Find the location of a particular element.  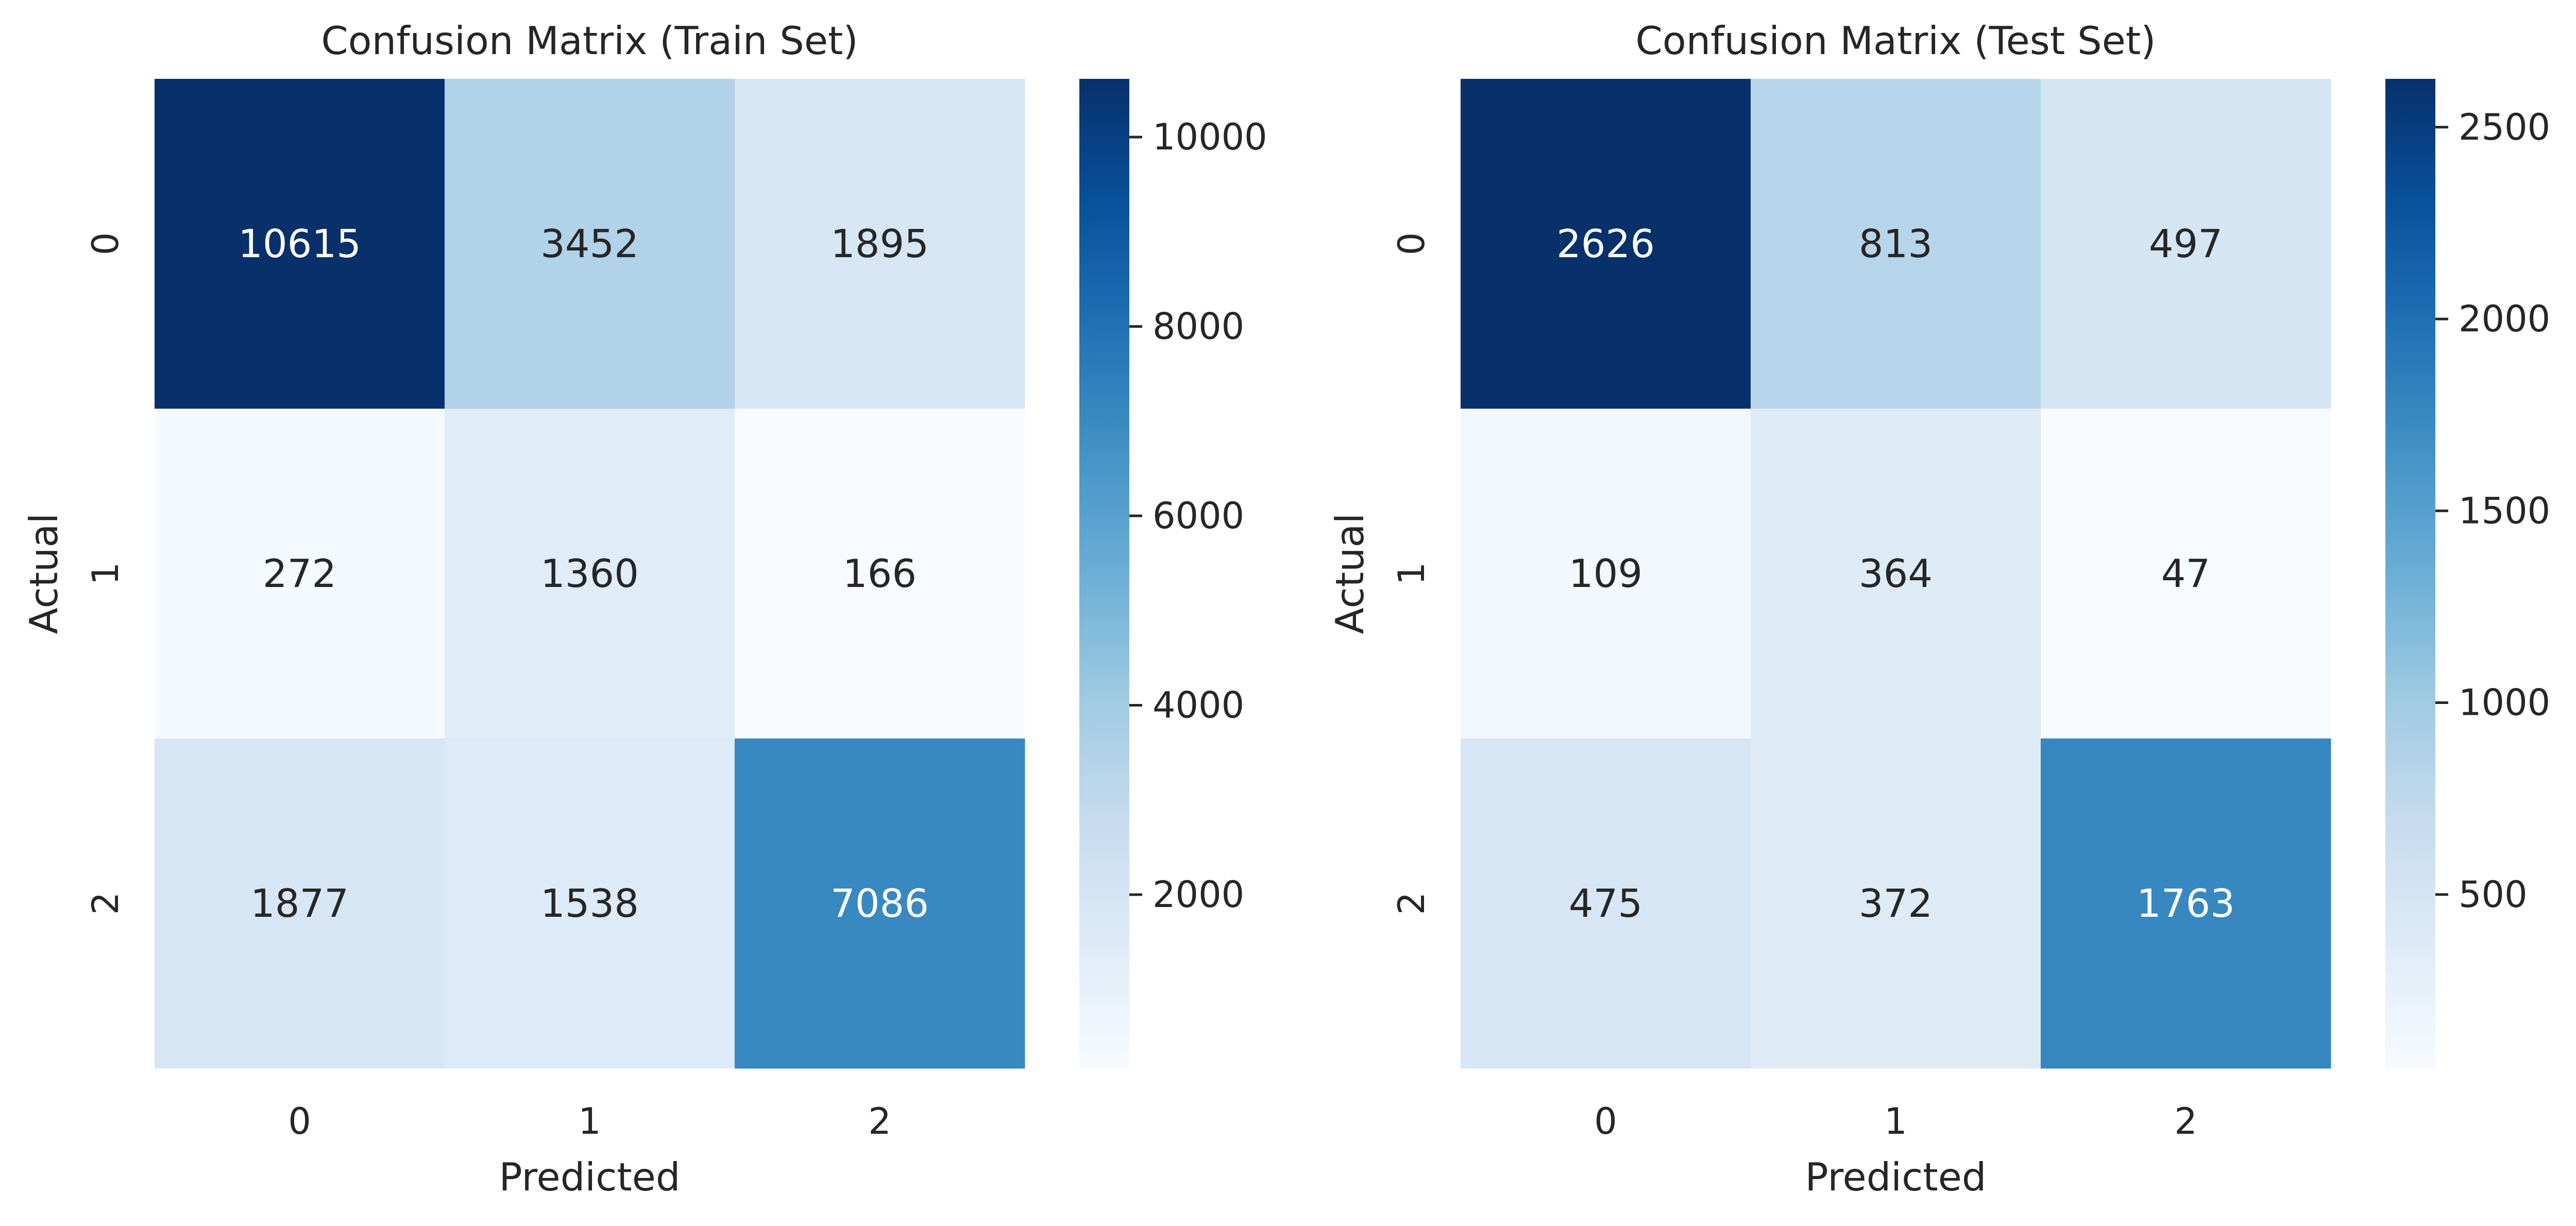

cell-value-label: 497 is located at coordinates (2186, 243).